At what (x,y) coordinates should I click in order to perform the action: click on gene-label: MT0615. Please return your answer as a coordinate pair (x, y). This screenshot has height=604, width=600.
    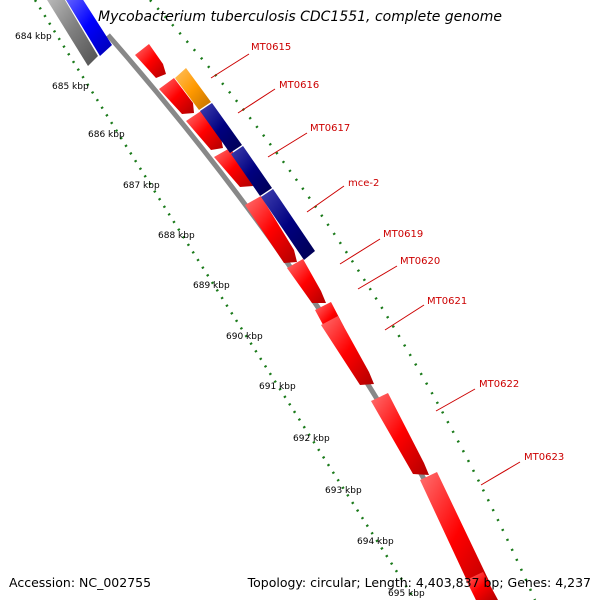
    Looking at the image, I should click on (271, 47).